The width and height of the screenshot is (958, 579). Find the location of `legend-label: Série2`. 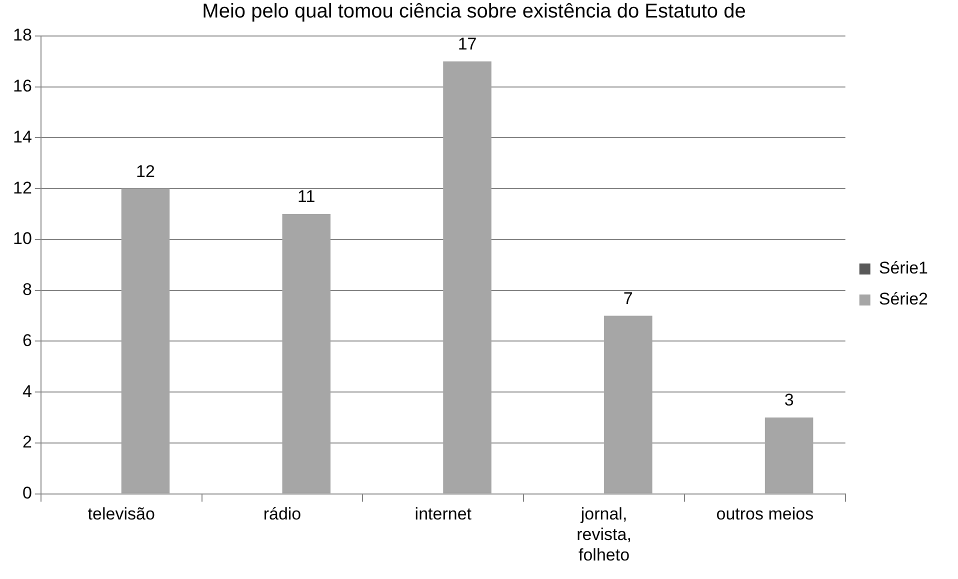

legend-label: Série2 is located at coordinates (903, 299).